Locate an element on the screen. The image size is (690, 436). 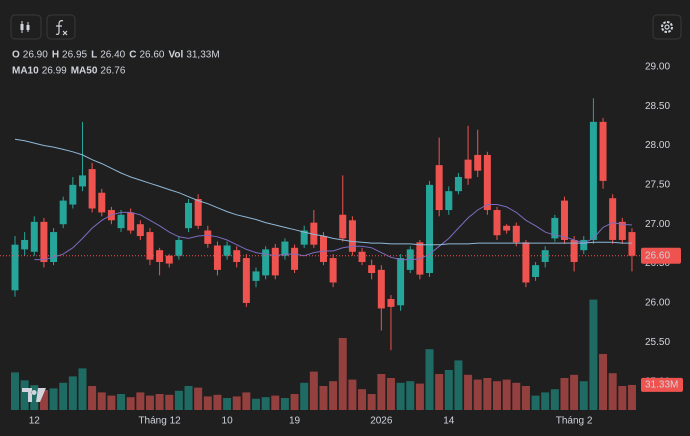
indicators-button is located at coordinates (61, 27).